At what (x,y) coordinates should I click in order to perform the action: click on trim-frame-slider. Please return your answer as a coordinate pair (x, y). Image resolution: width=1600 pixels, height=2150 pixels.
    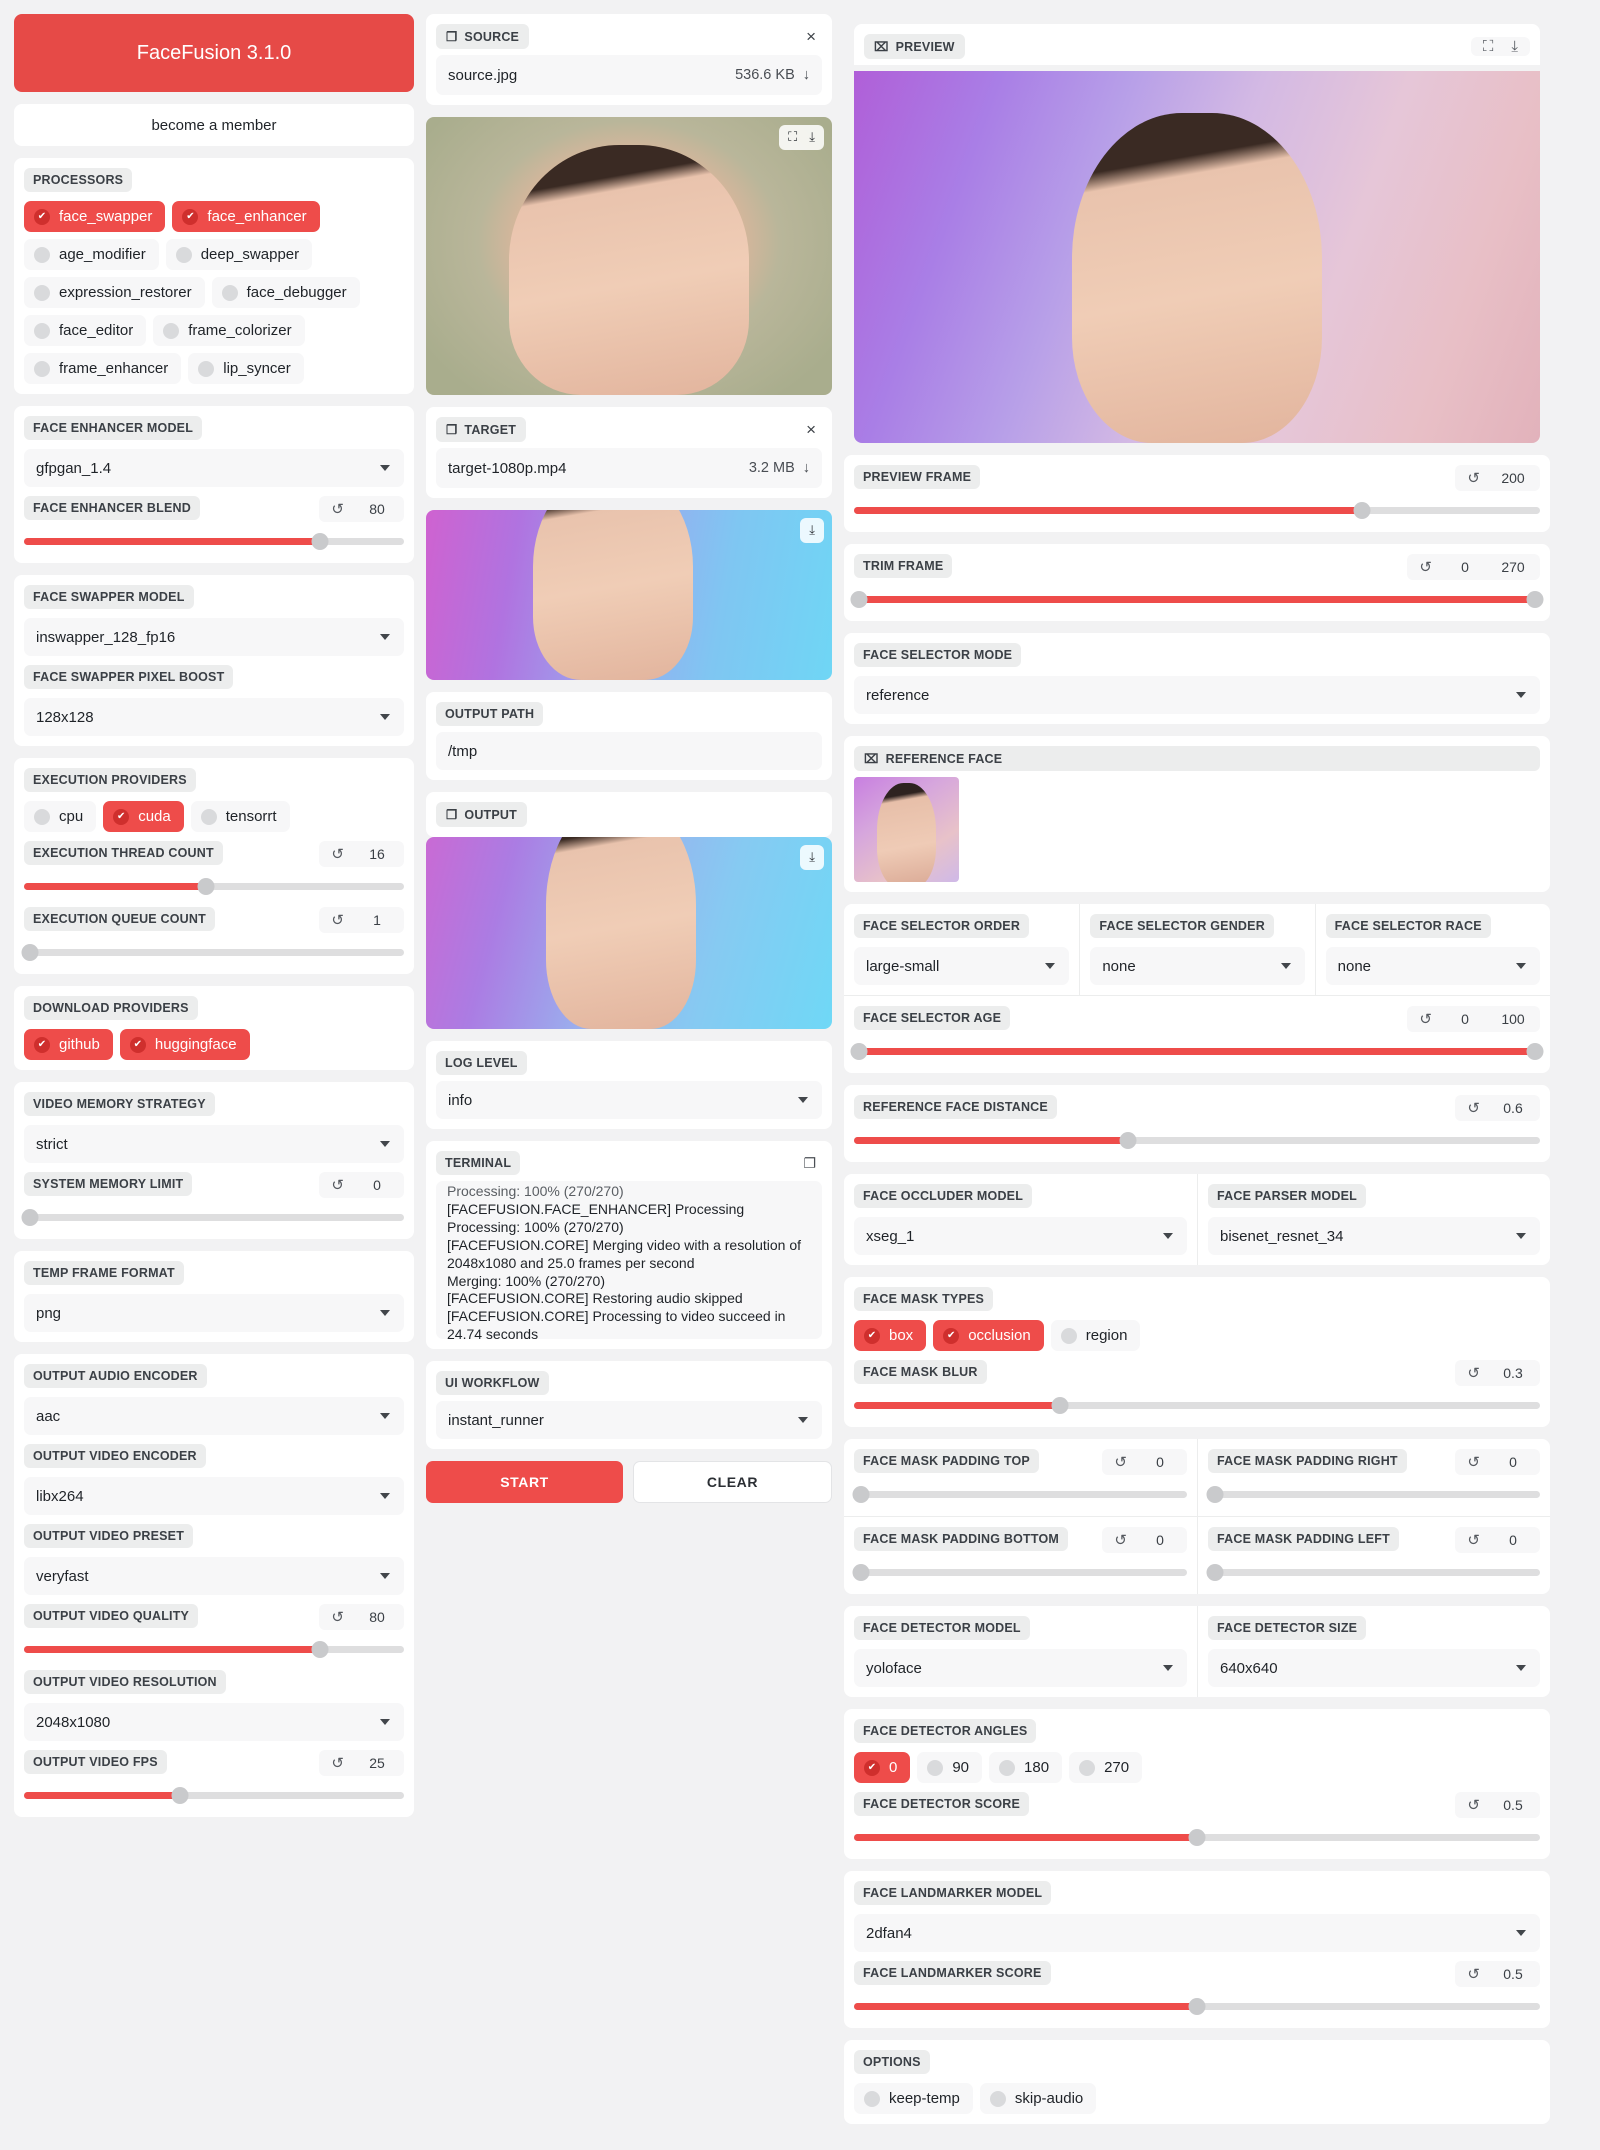
    Looking at the image, I should click on (1196, 599).